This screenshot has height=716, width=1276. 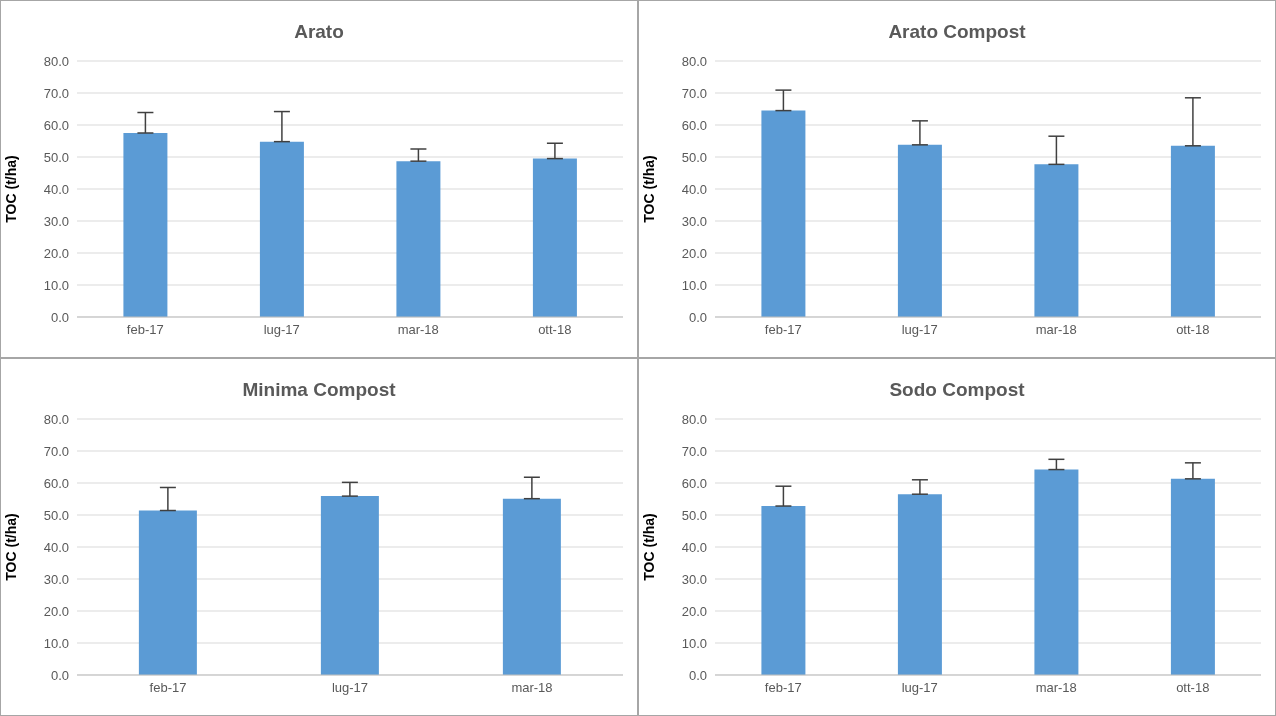 I want to click on chart-title: Sodo Compost, so click(x=957, y=390).